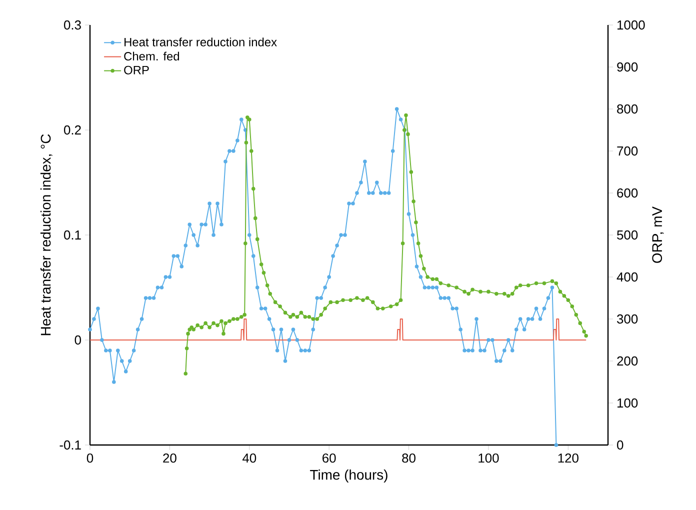 The width and height of the screenshot is (696, 510). What do you see at coordinates (658, 234) in the screenshot?
I see `y2-axis-title: ORP, mV` at bounding box center [658, 234].